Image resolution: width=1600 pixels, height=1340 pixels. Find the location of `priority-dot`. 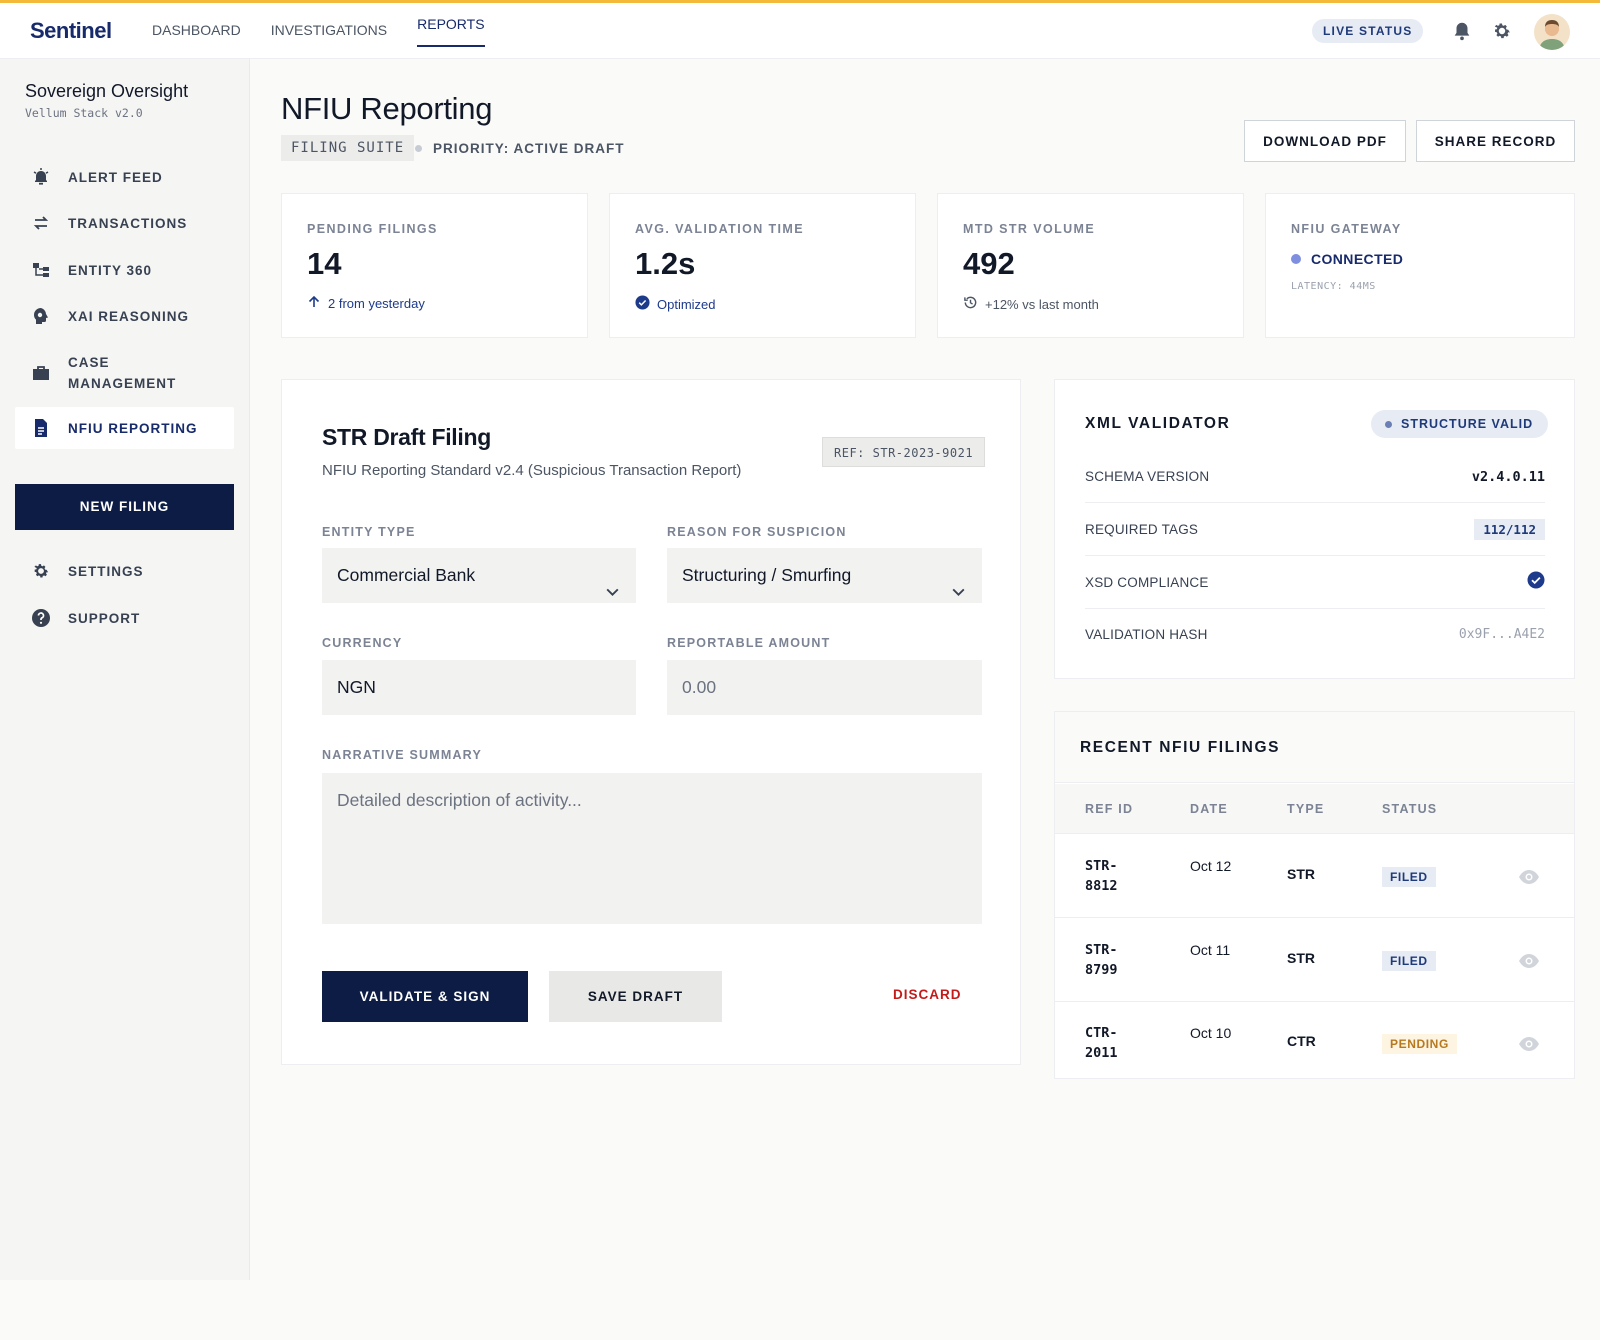

priority-dot is located at coordinates (418, 148).